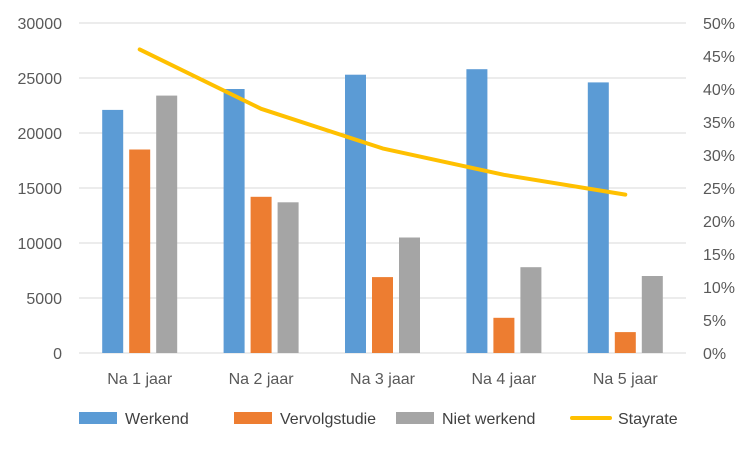  What do you see at coordinates (648, 419) in the screenshot?
I see `legend-stayrate-label: Stayrate` at bounding box center [648, 419].